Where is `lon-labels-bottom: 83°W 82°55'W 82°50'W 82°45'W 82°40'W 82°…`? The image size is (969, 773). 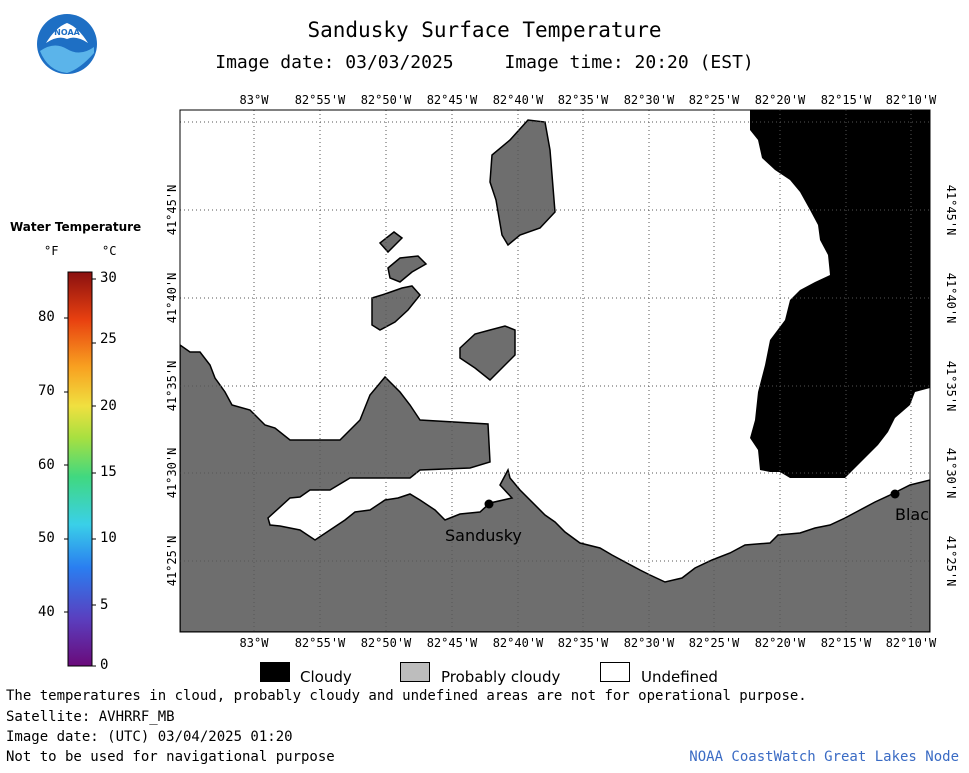
lon-labels-bottom: 83°W 82°55'W 82°50'W 82°45'W 82°40'W 82°… is located at coordinates (589, 643).